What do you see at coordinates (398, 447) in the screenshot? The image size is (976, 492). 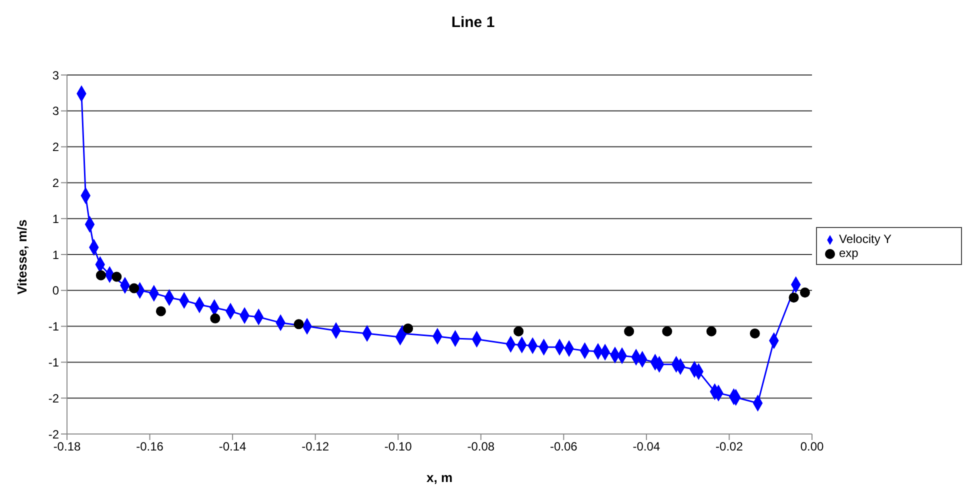 I see `x-tick-label: -0.10` at bounding box center [398, 447].